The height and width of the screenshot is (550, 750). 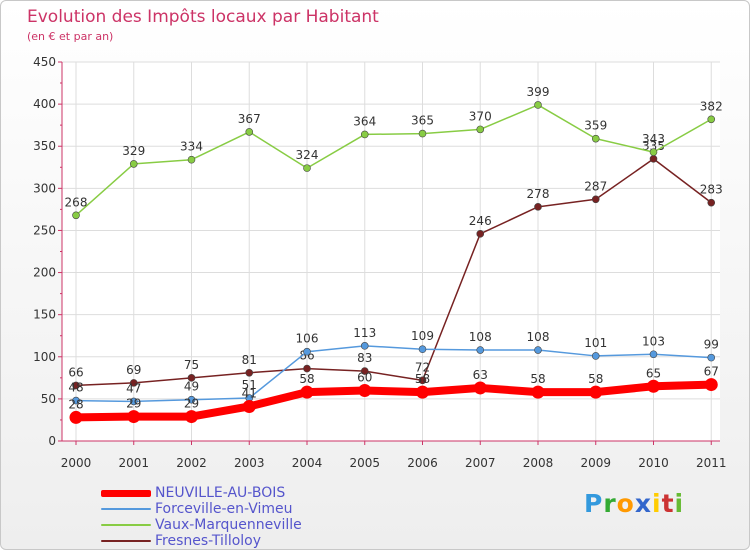 I want to click on data-label: 287, so click(x=595, y=186).